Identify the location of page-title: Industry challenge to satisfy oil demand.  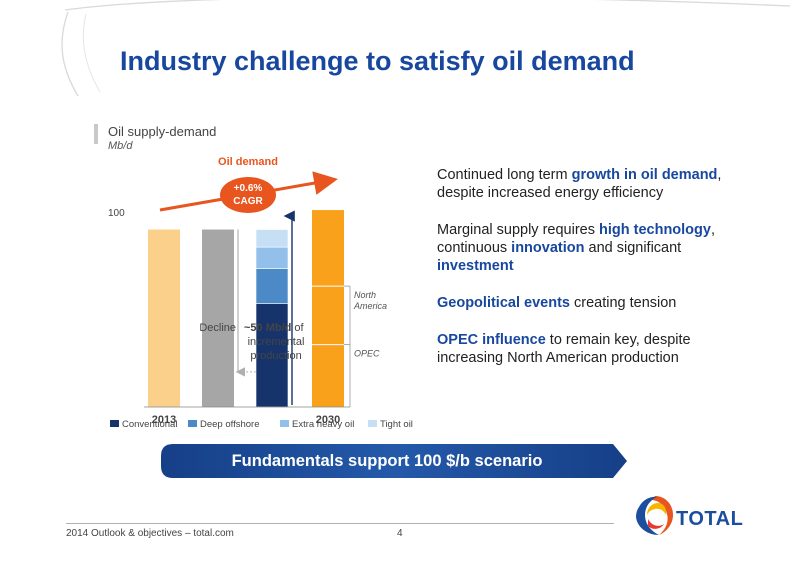
(377, 61).